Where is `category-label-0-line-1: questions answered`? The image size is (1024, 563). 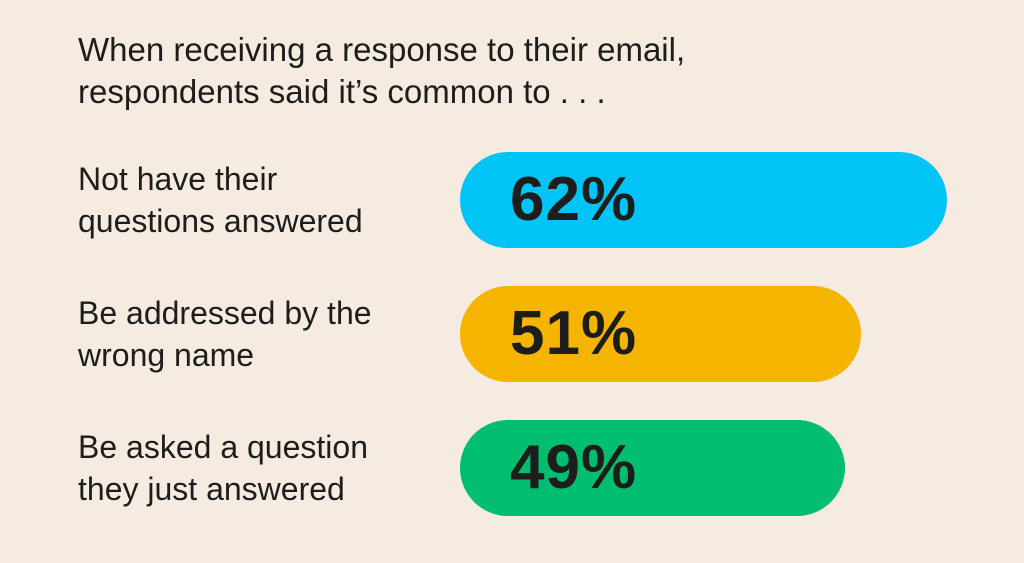
category-label-0-line-1: questions answered is located at coordinates (220, 221).